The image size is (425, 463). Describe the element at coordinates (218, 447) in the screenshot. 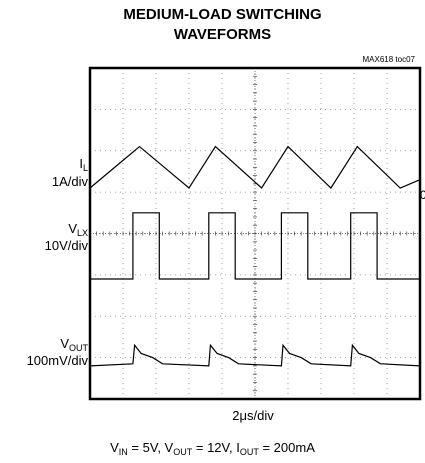

I see `vout-value: 12V` at that location.